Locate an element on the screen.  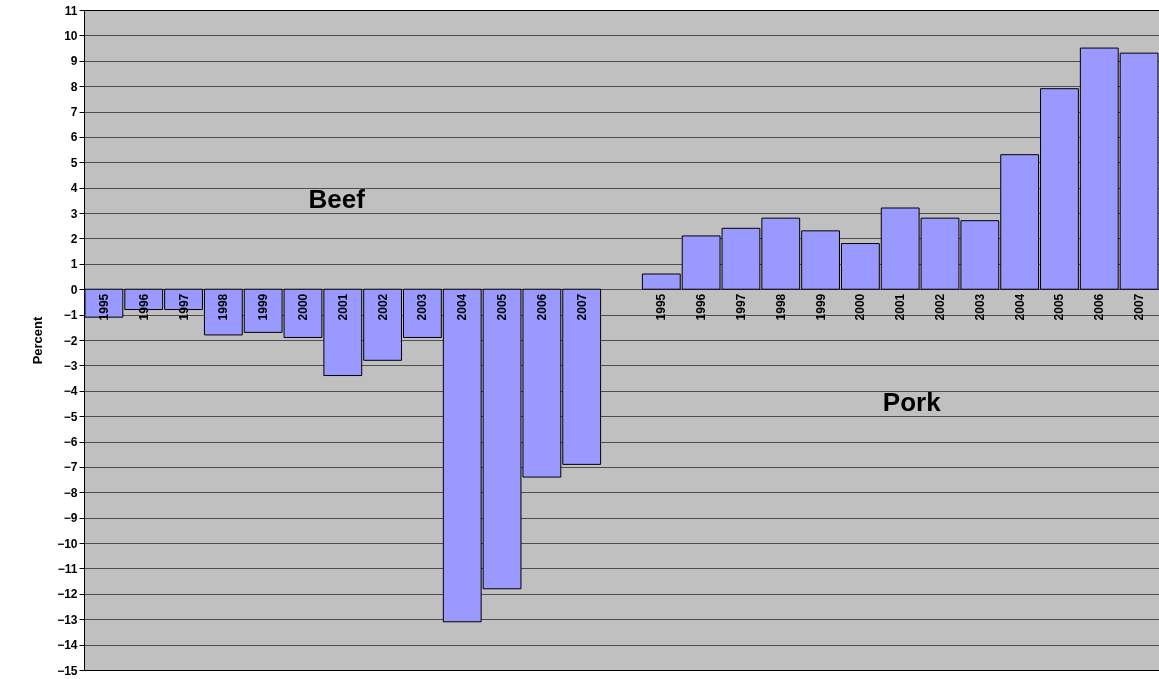
y-tick-label: −15 is located at coordinates (67, 670).